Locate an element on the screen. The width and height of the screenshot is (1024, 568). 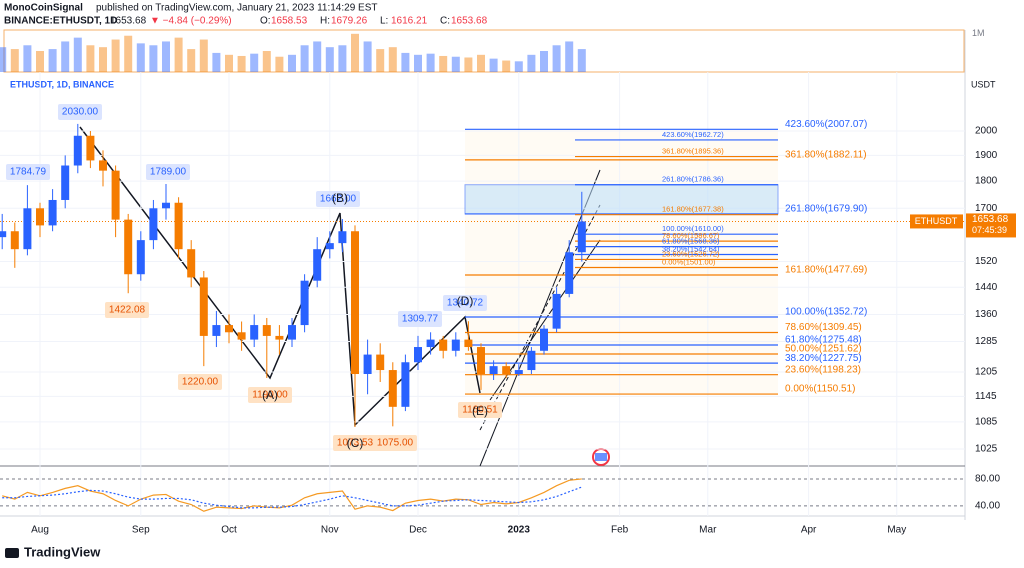
pivot-label: 1160.51 is located at coordinates (480, 410).